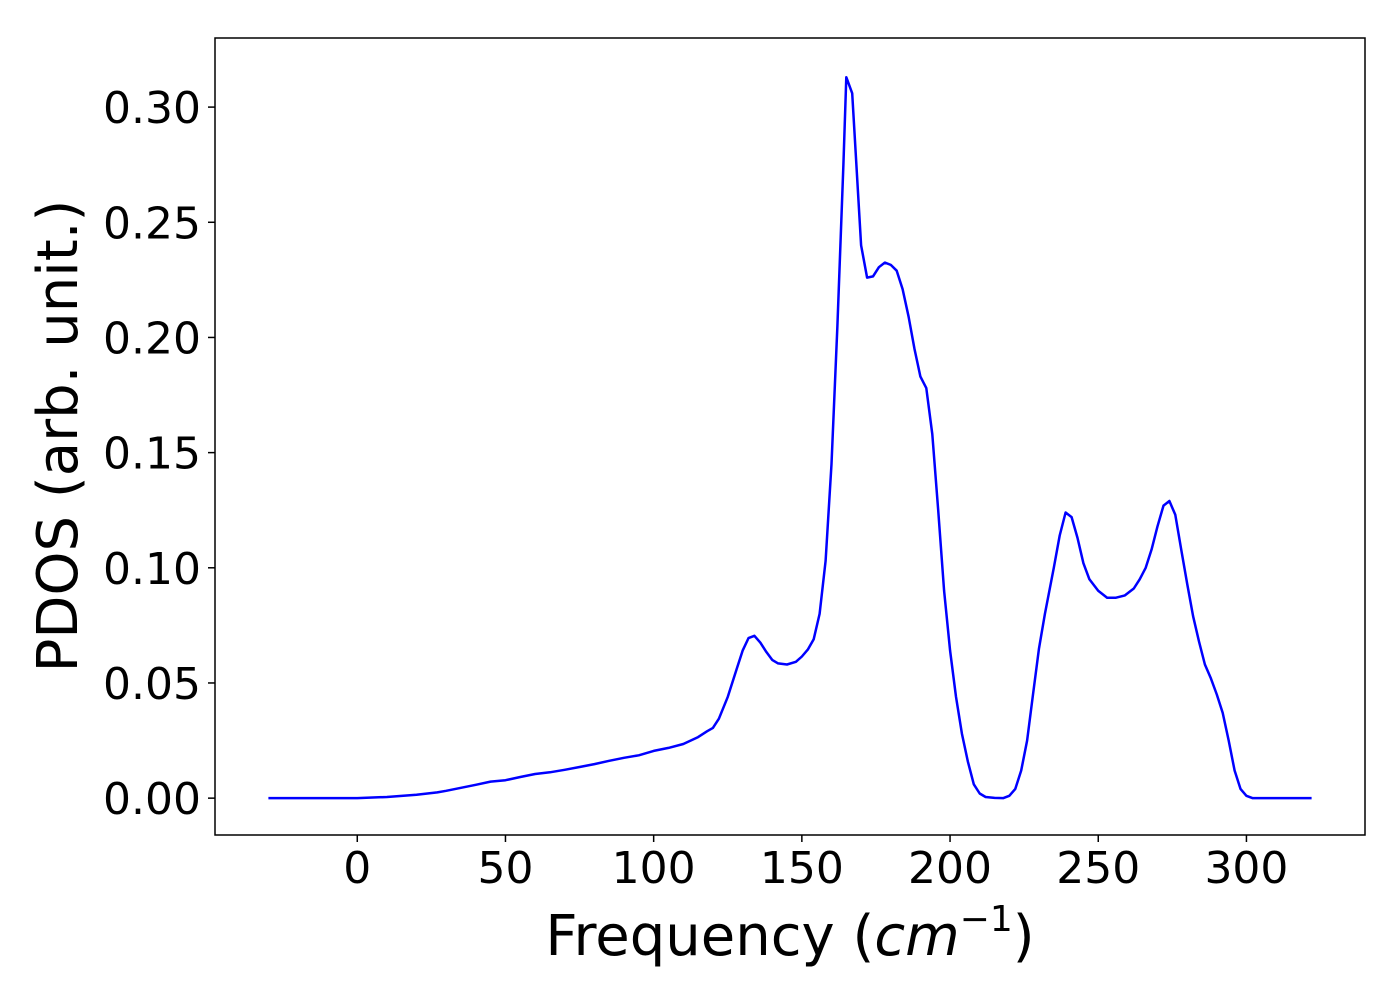 This screenshot has width=1400, height=1000. I want to click on x-axis-ticks: 0 50 100 150 200 250 300, so click(815, 864).